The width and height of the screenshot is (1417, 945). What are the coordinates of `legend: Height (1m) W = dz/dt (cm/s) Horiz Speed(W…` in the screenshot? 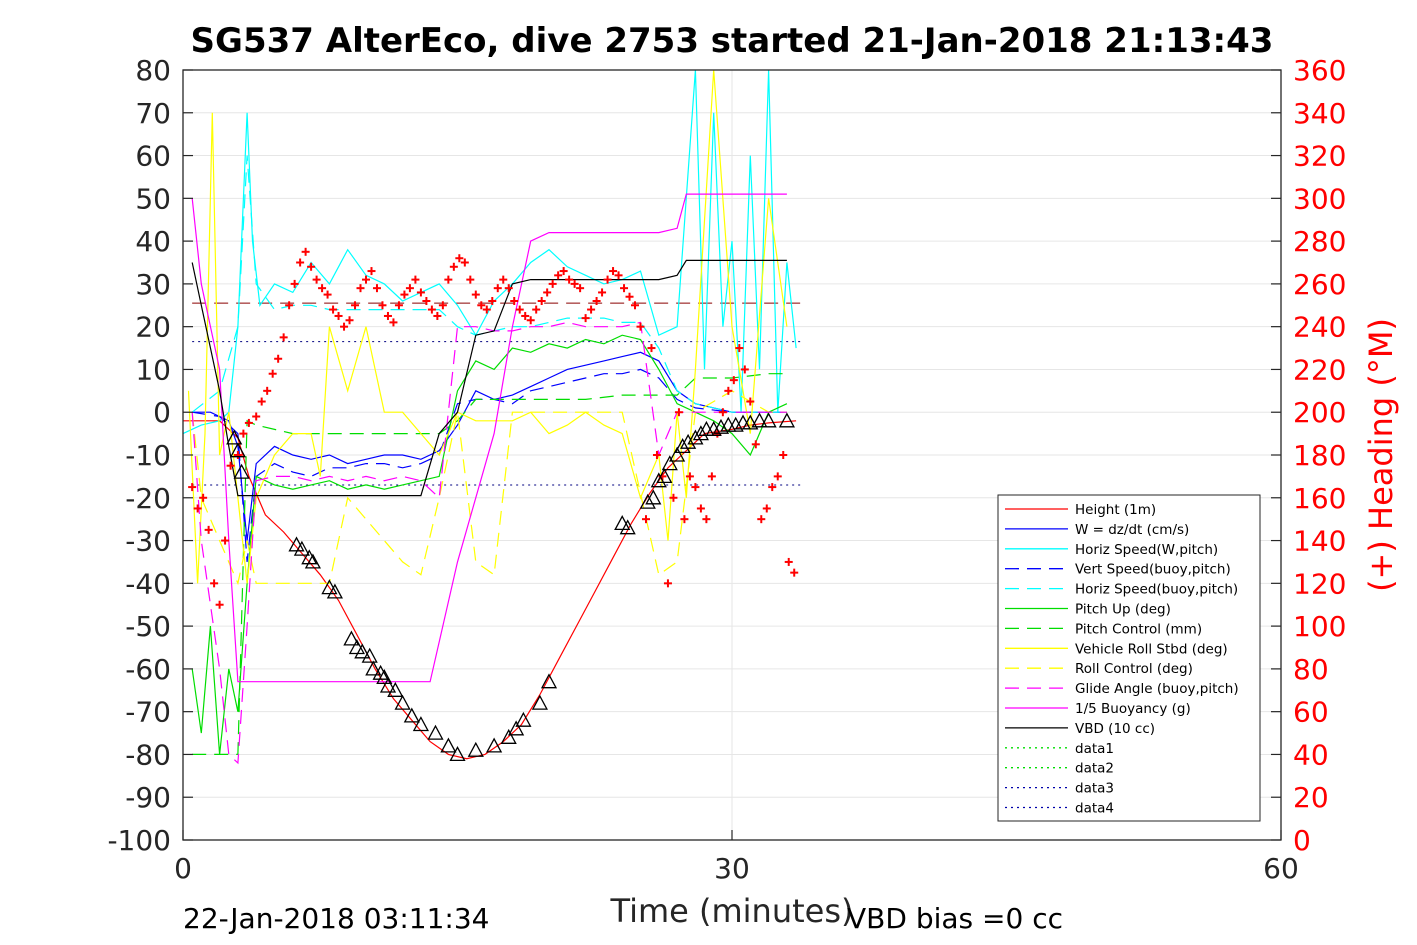 It's located at (1129, 658).